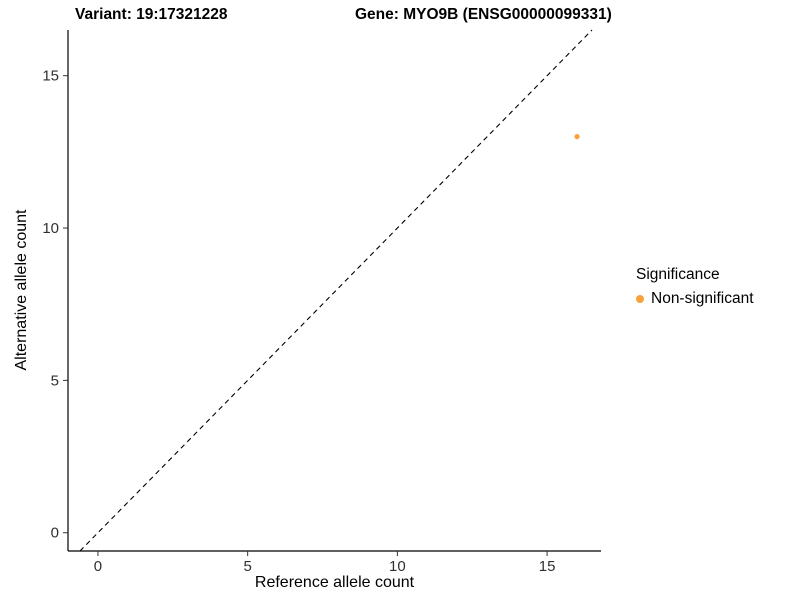 The image size is (800, 600). Describe the element at coordinates (695, 287) in the screenshot. I see `legend: Significance Non-significant` at that location.